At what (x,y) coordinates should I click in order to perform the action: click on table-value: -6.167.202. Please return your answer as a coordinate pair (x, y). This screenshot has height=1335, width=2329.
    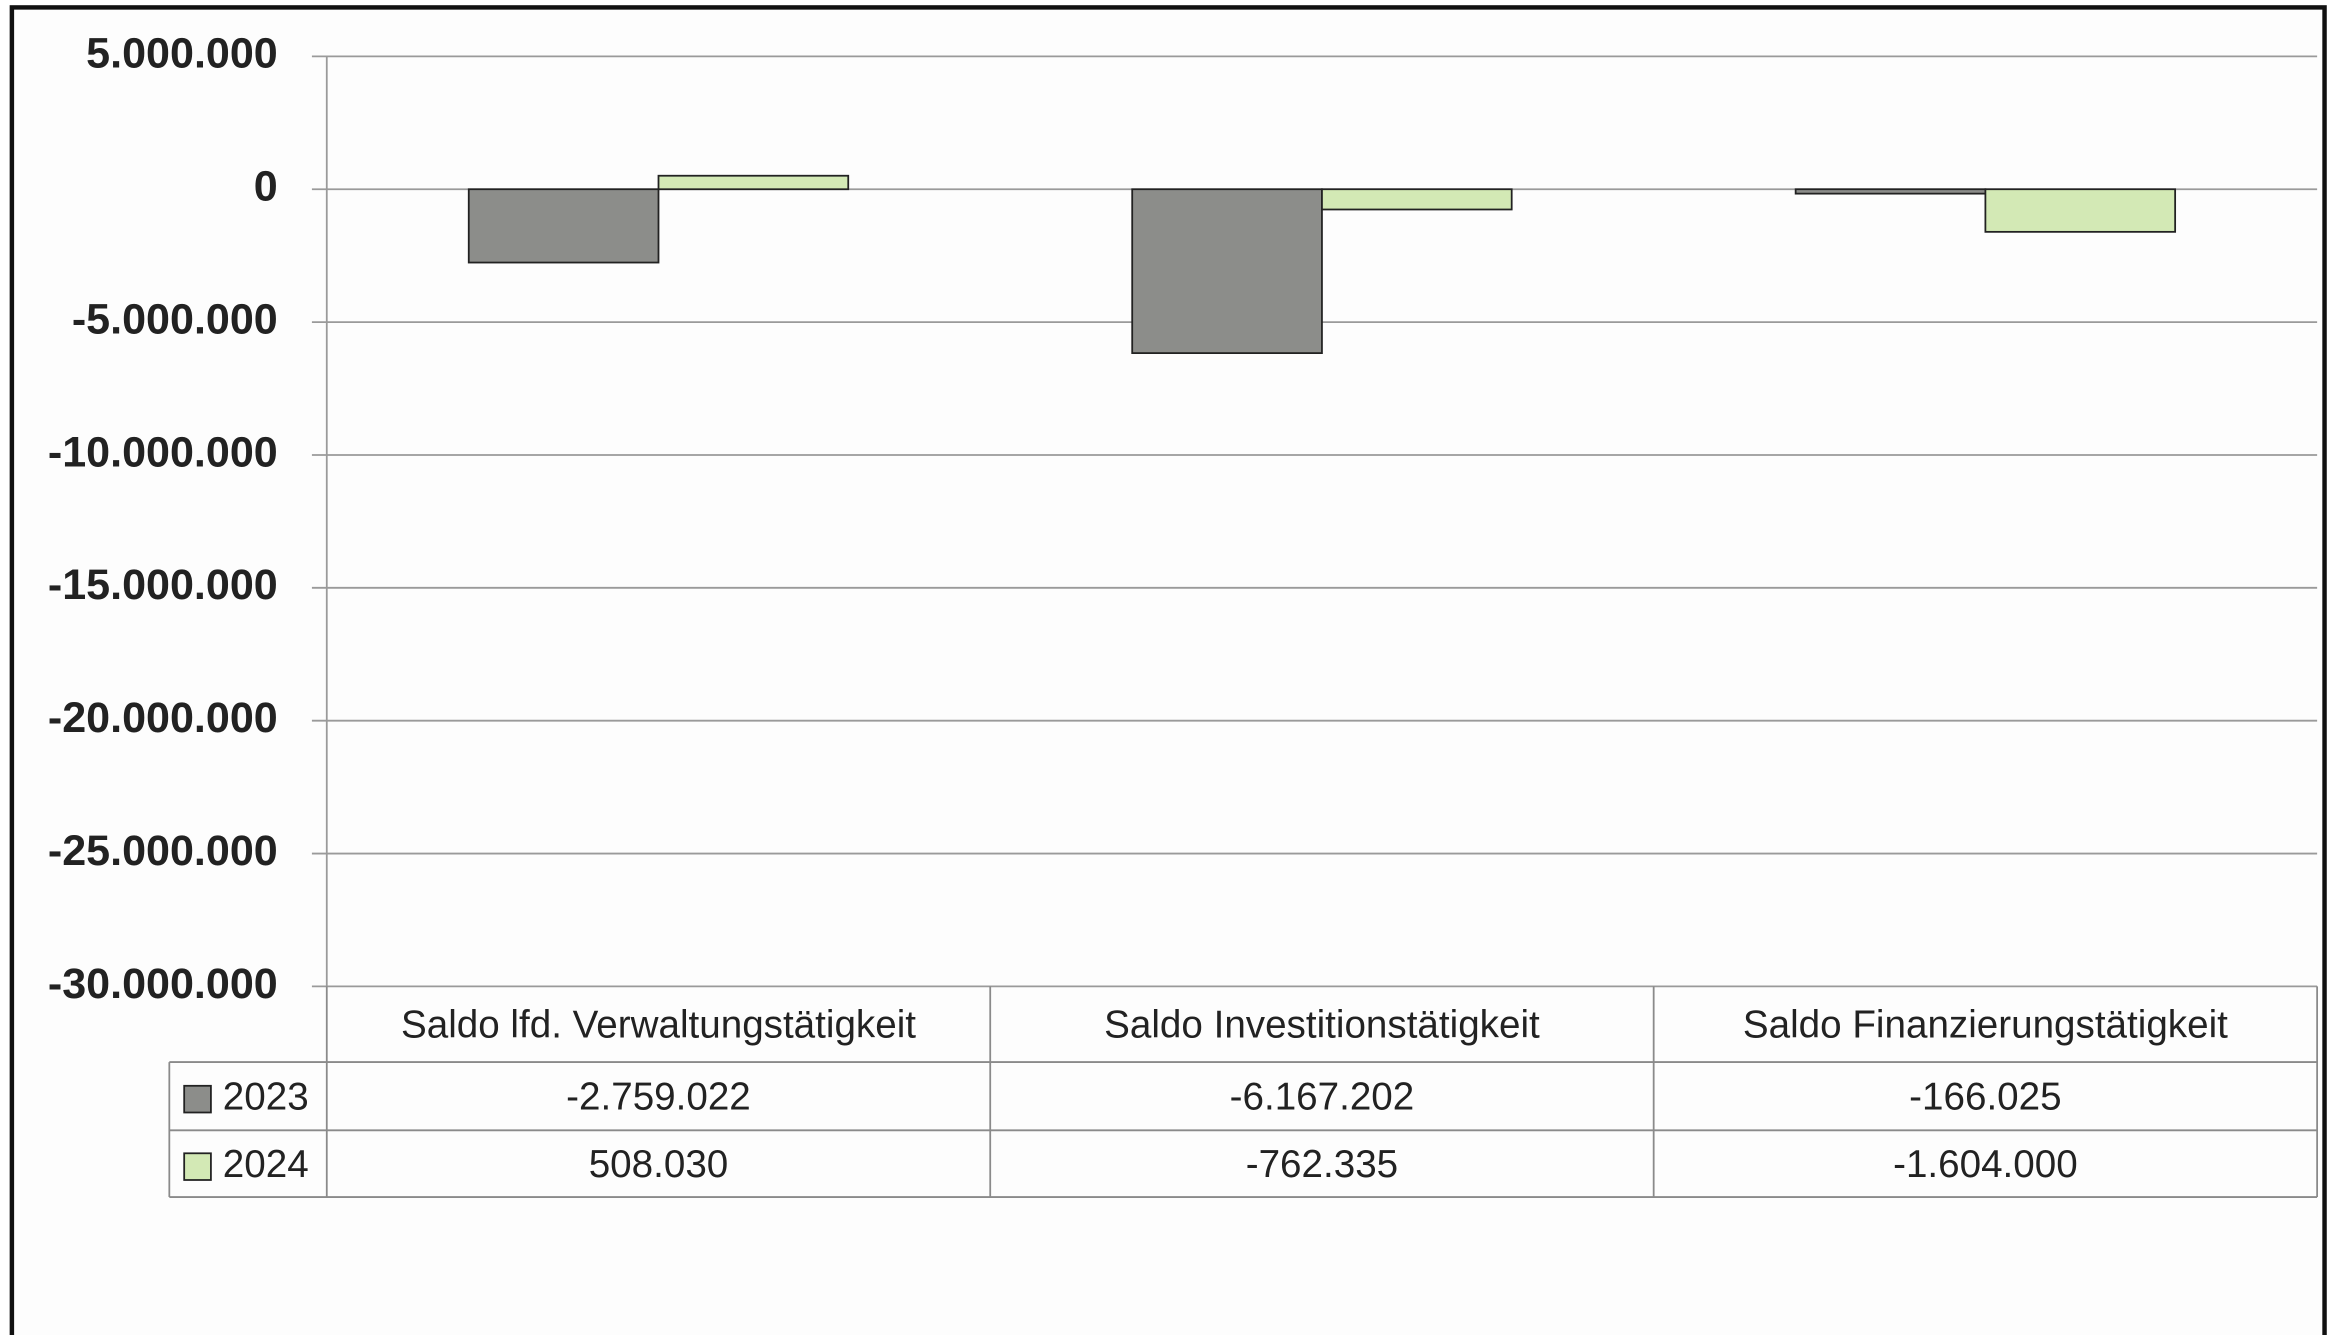
    Looking at the image, I should click on (1322, 1096).